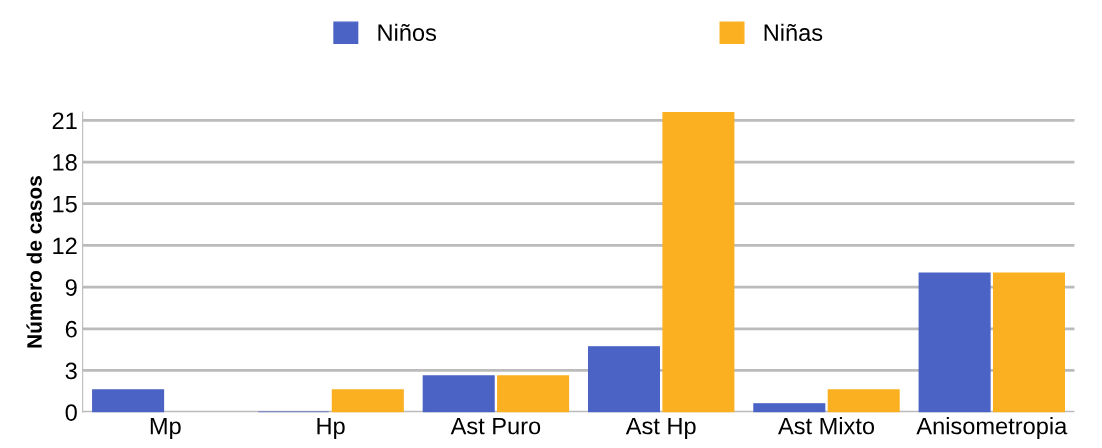 Image resolution: width=1102 pixels, height=448 pixels. I want to click on x-tick-label: Ast Hp, so click(660, 428).